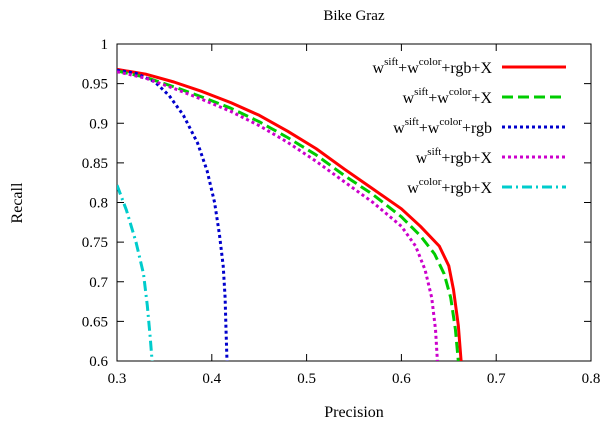  Describe the element at coordinates (354, 412) in the screenshot. I see `x-axis-title: Precision` at that location.